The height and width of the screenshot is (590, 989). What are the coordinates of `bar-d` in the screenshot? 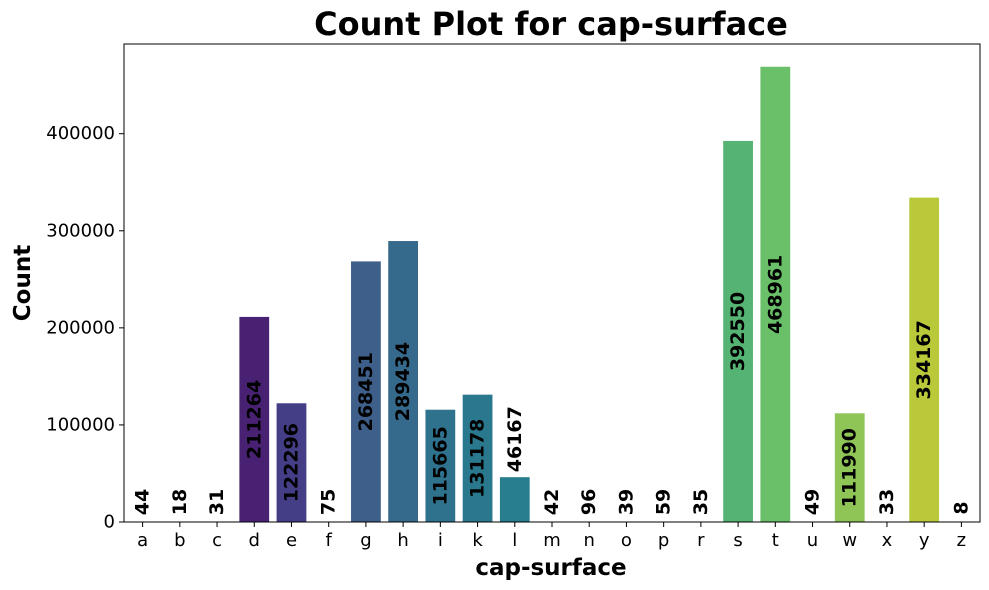 It's located at (254, 419).